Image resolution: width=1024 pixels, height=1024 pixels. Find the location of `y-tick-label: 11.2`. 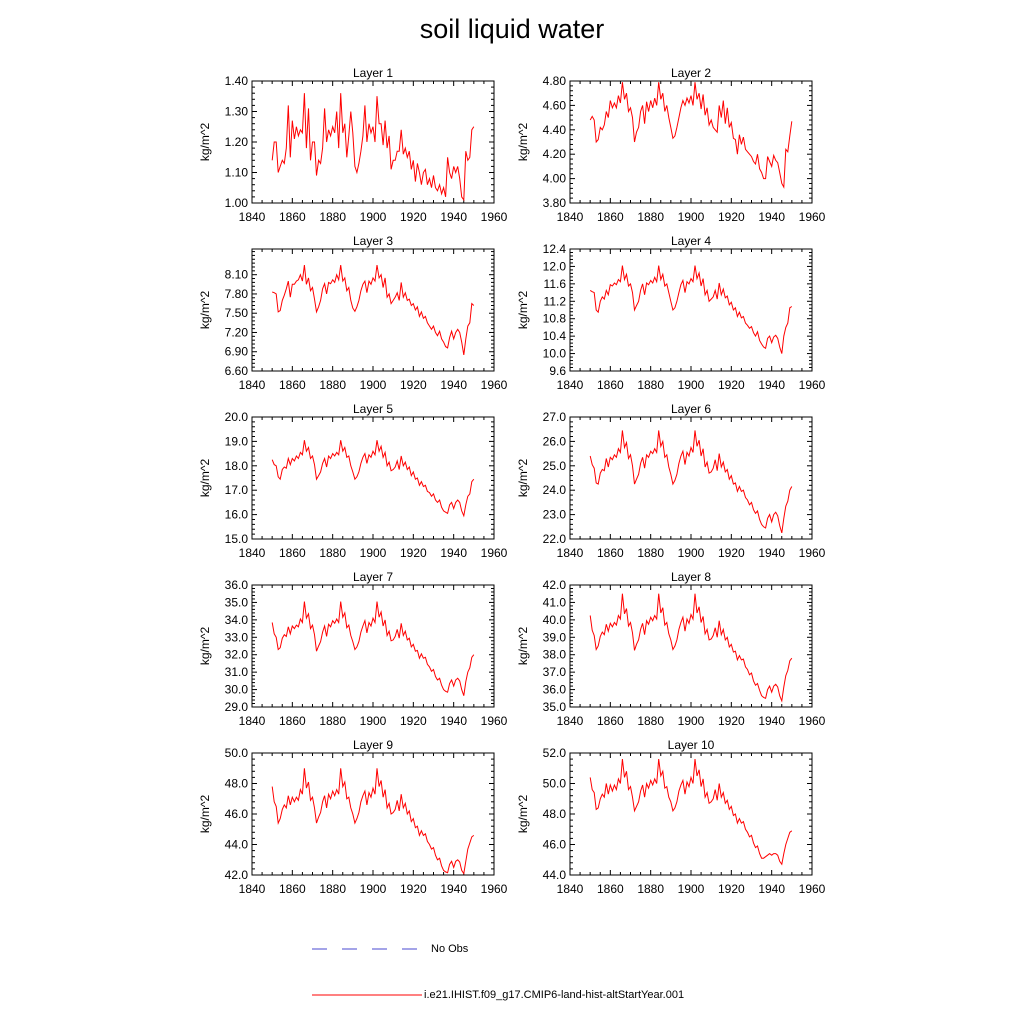

y-tick-label: 11.2 is located at coordinates (555, 301).